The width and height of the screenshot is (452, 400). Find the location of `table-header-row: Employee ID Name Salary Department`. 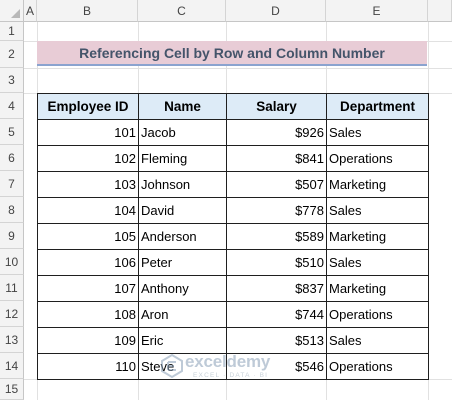

table-header-row: Employee ID Name Salary Department is located at coordinates (233, 106).